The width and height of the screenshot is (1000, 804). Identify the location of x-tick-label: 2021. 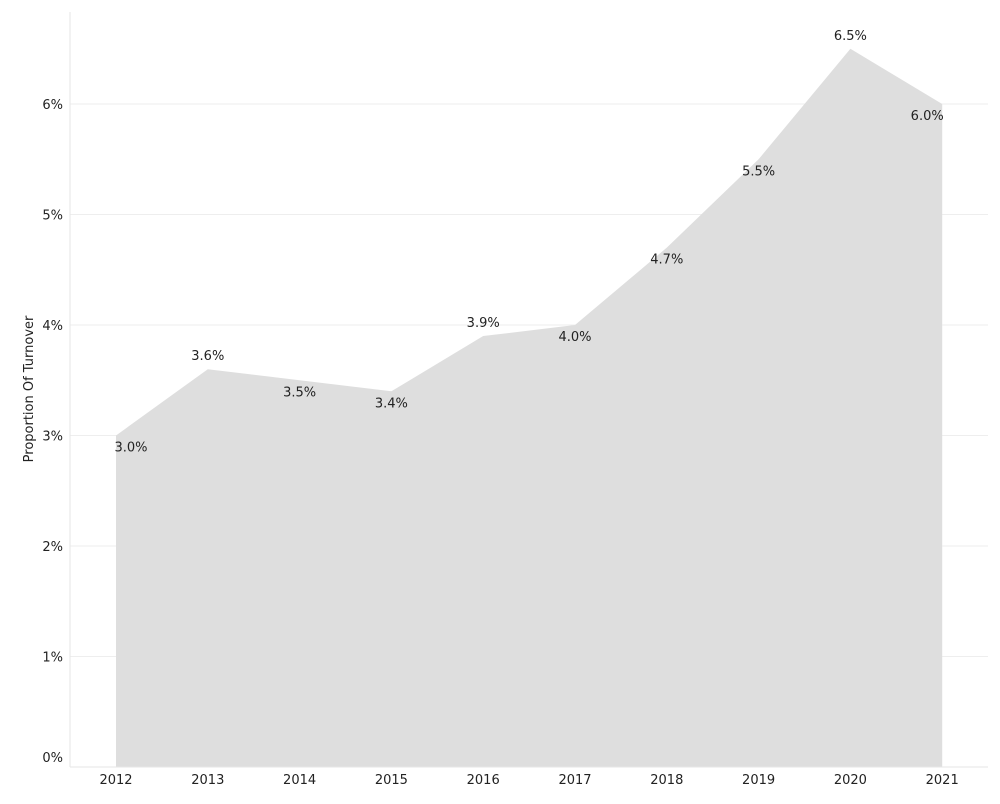
(942, 780).